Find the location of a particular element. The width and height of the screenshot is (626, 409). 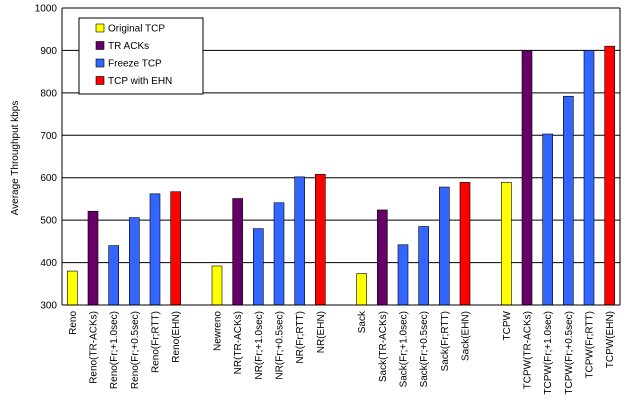

x-category-label: Sack(Fr;+1.0sec) is located at coordinates (404, 349).